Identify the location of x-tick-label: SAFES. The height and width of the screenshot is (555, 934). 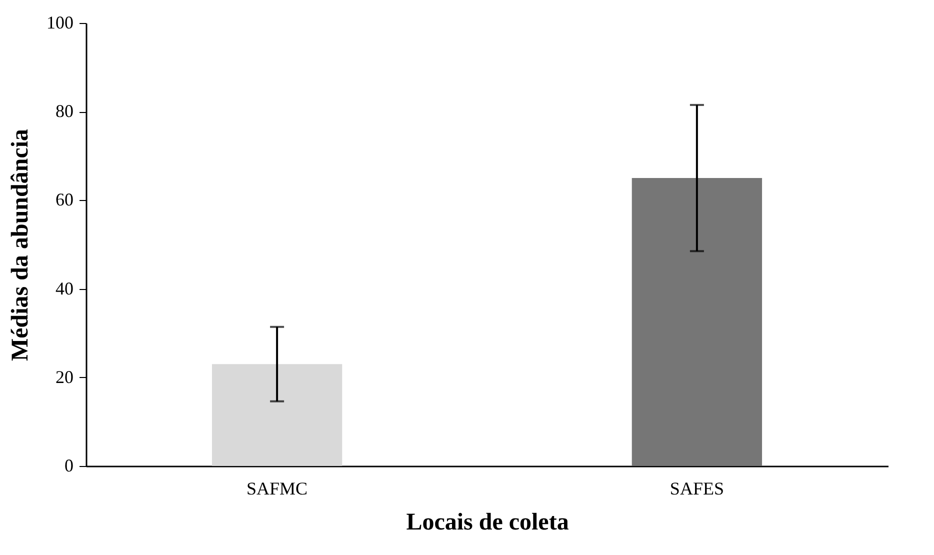
(697, 488).